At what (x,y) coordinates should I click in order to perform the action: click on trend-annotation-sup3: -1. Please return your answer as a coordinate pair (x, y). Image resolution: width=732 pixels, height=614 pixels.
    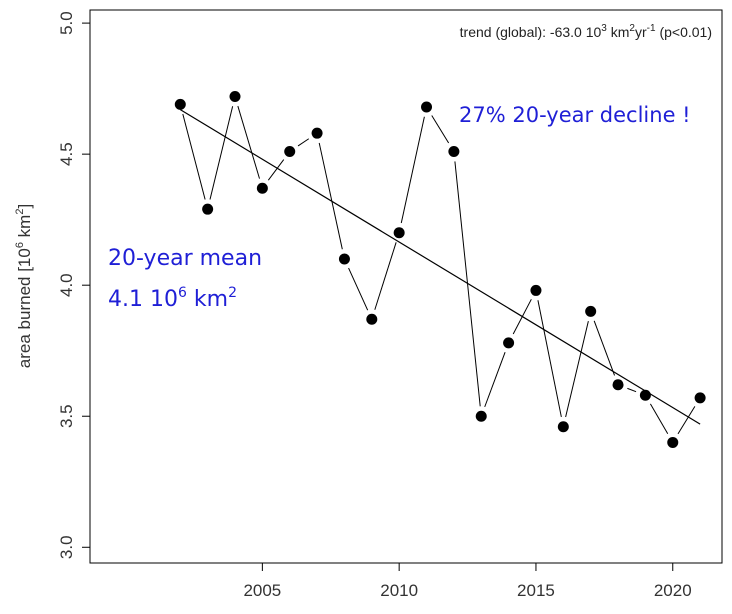
    Looking at the image, I should click on (651, 28).